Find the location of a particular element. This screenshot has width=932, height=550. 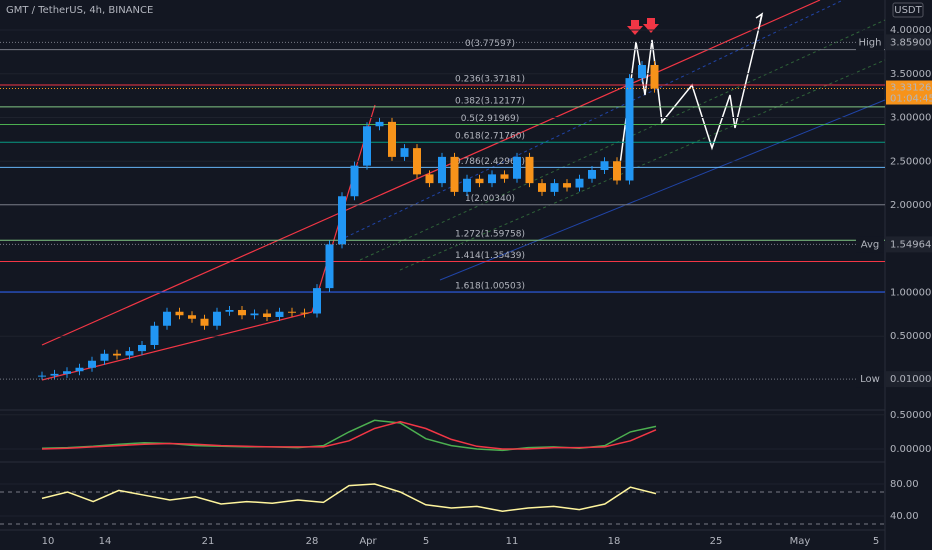

y-tick-label: 80.00 is located at coordinates (904, 484).